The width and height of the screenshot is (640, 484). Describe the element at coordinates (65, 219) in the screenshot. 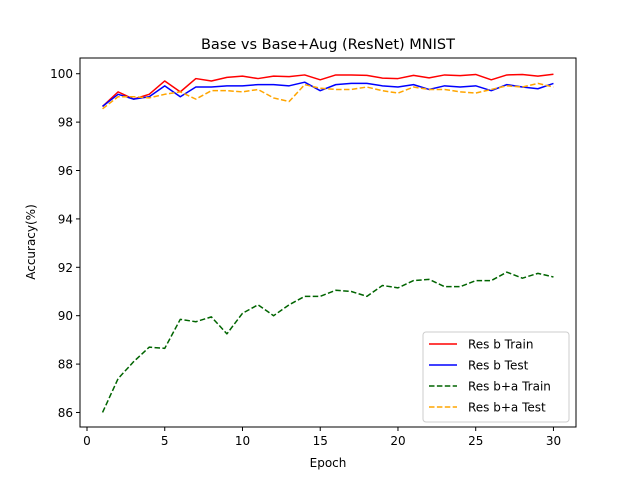

I see `y-tick-label: 94` at that location.